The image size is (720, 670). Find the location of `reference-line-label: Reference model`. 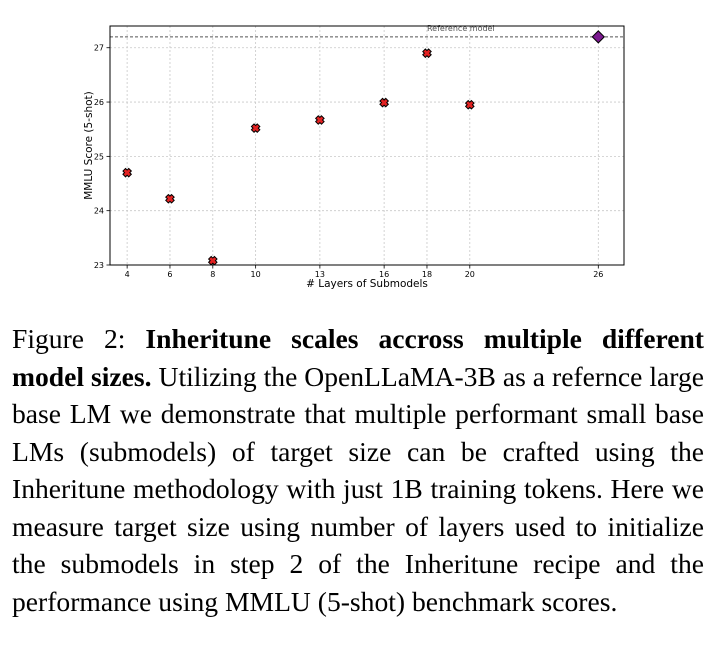

reference-line-label: Reference model is located at coordinates (461, 28).